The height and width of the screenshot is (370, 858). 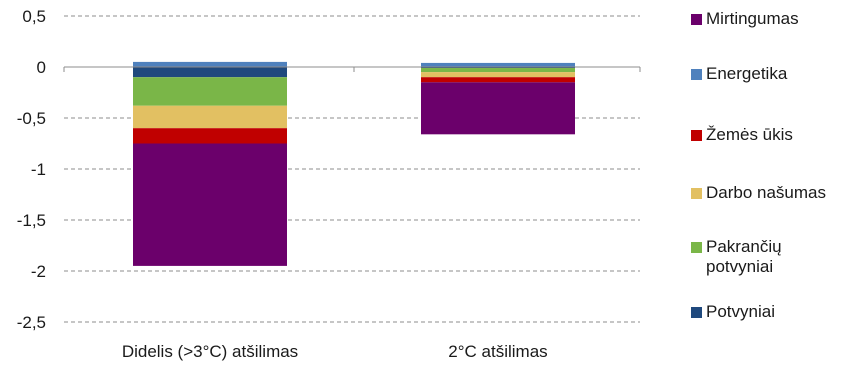 I want to click on x-category-label: 2°C atšilimas, so click(x=497, y=351).